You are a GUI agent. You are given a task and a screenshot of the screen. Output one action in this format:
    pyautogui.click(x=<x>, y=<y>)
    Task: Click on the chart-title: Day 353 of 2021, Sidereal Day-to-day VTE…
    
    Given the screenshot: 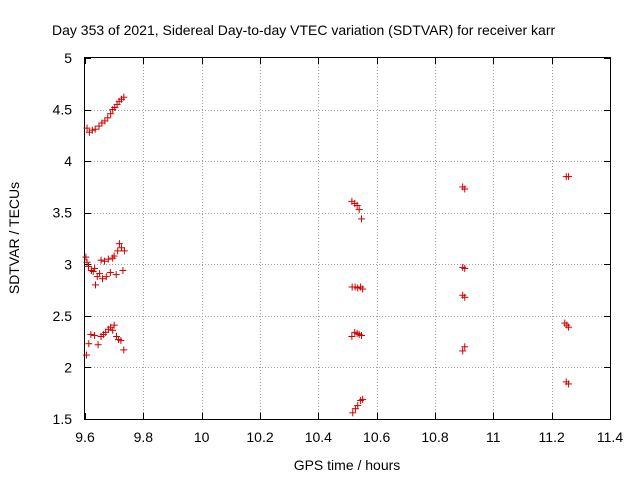 What is the action you would take?
    pyautogui.click(x=303, y=30)
    